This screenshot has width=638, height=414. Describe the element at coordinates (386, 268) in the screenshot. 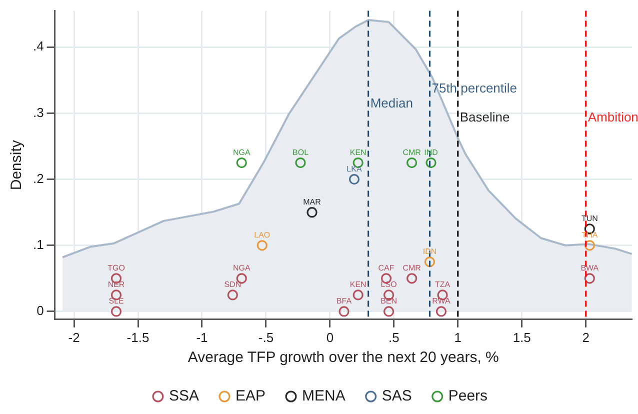

I see `data-label: CAF` at that location.